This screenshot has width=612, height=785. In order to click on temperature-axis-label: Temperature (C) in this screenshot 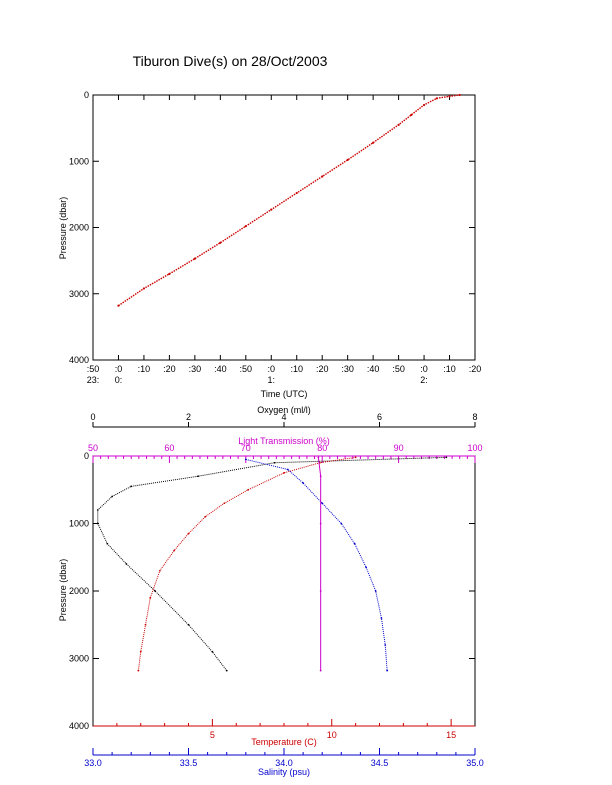, I will do `click(284, 742)`.